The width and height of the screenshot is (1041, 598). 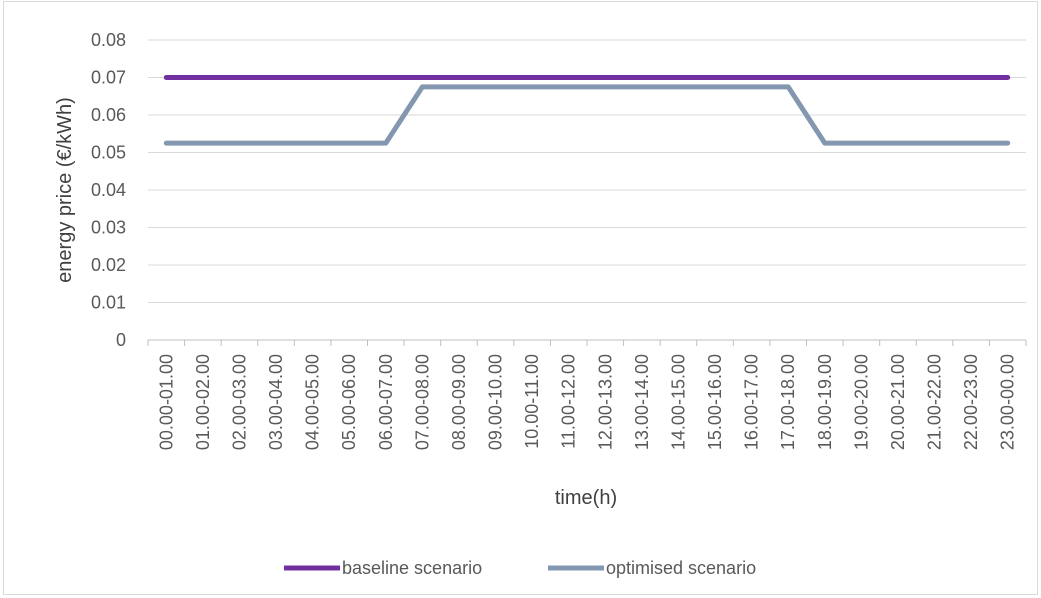 I want to click on y-tick-label: 0.08, so click(x=108, y=40).